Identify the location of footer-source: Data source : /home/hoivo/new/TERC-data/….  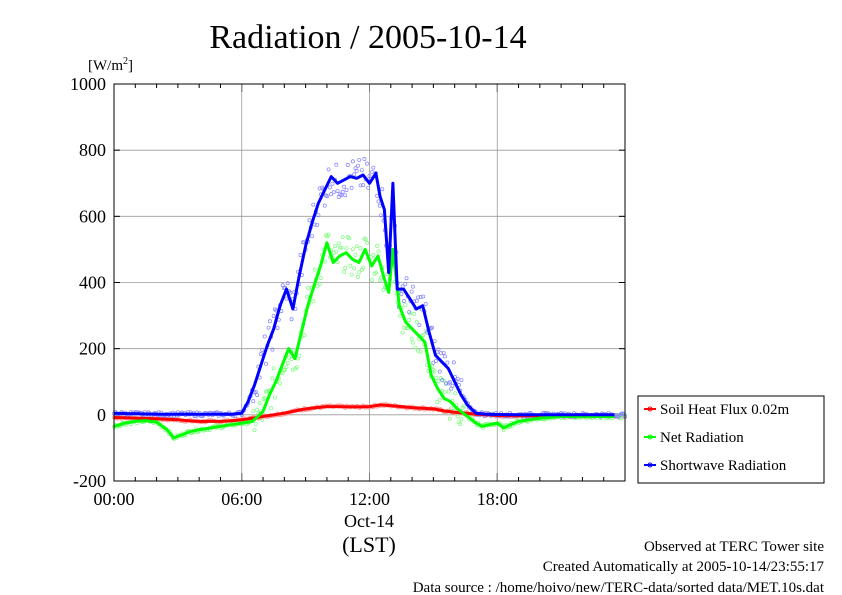
(619, 587).